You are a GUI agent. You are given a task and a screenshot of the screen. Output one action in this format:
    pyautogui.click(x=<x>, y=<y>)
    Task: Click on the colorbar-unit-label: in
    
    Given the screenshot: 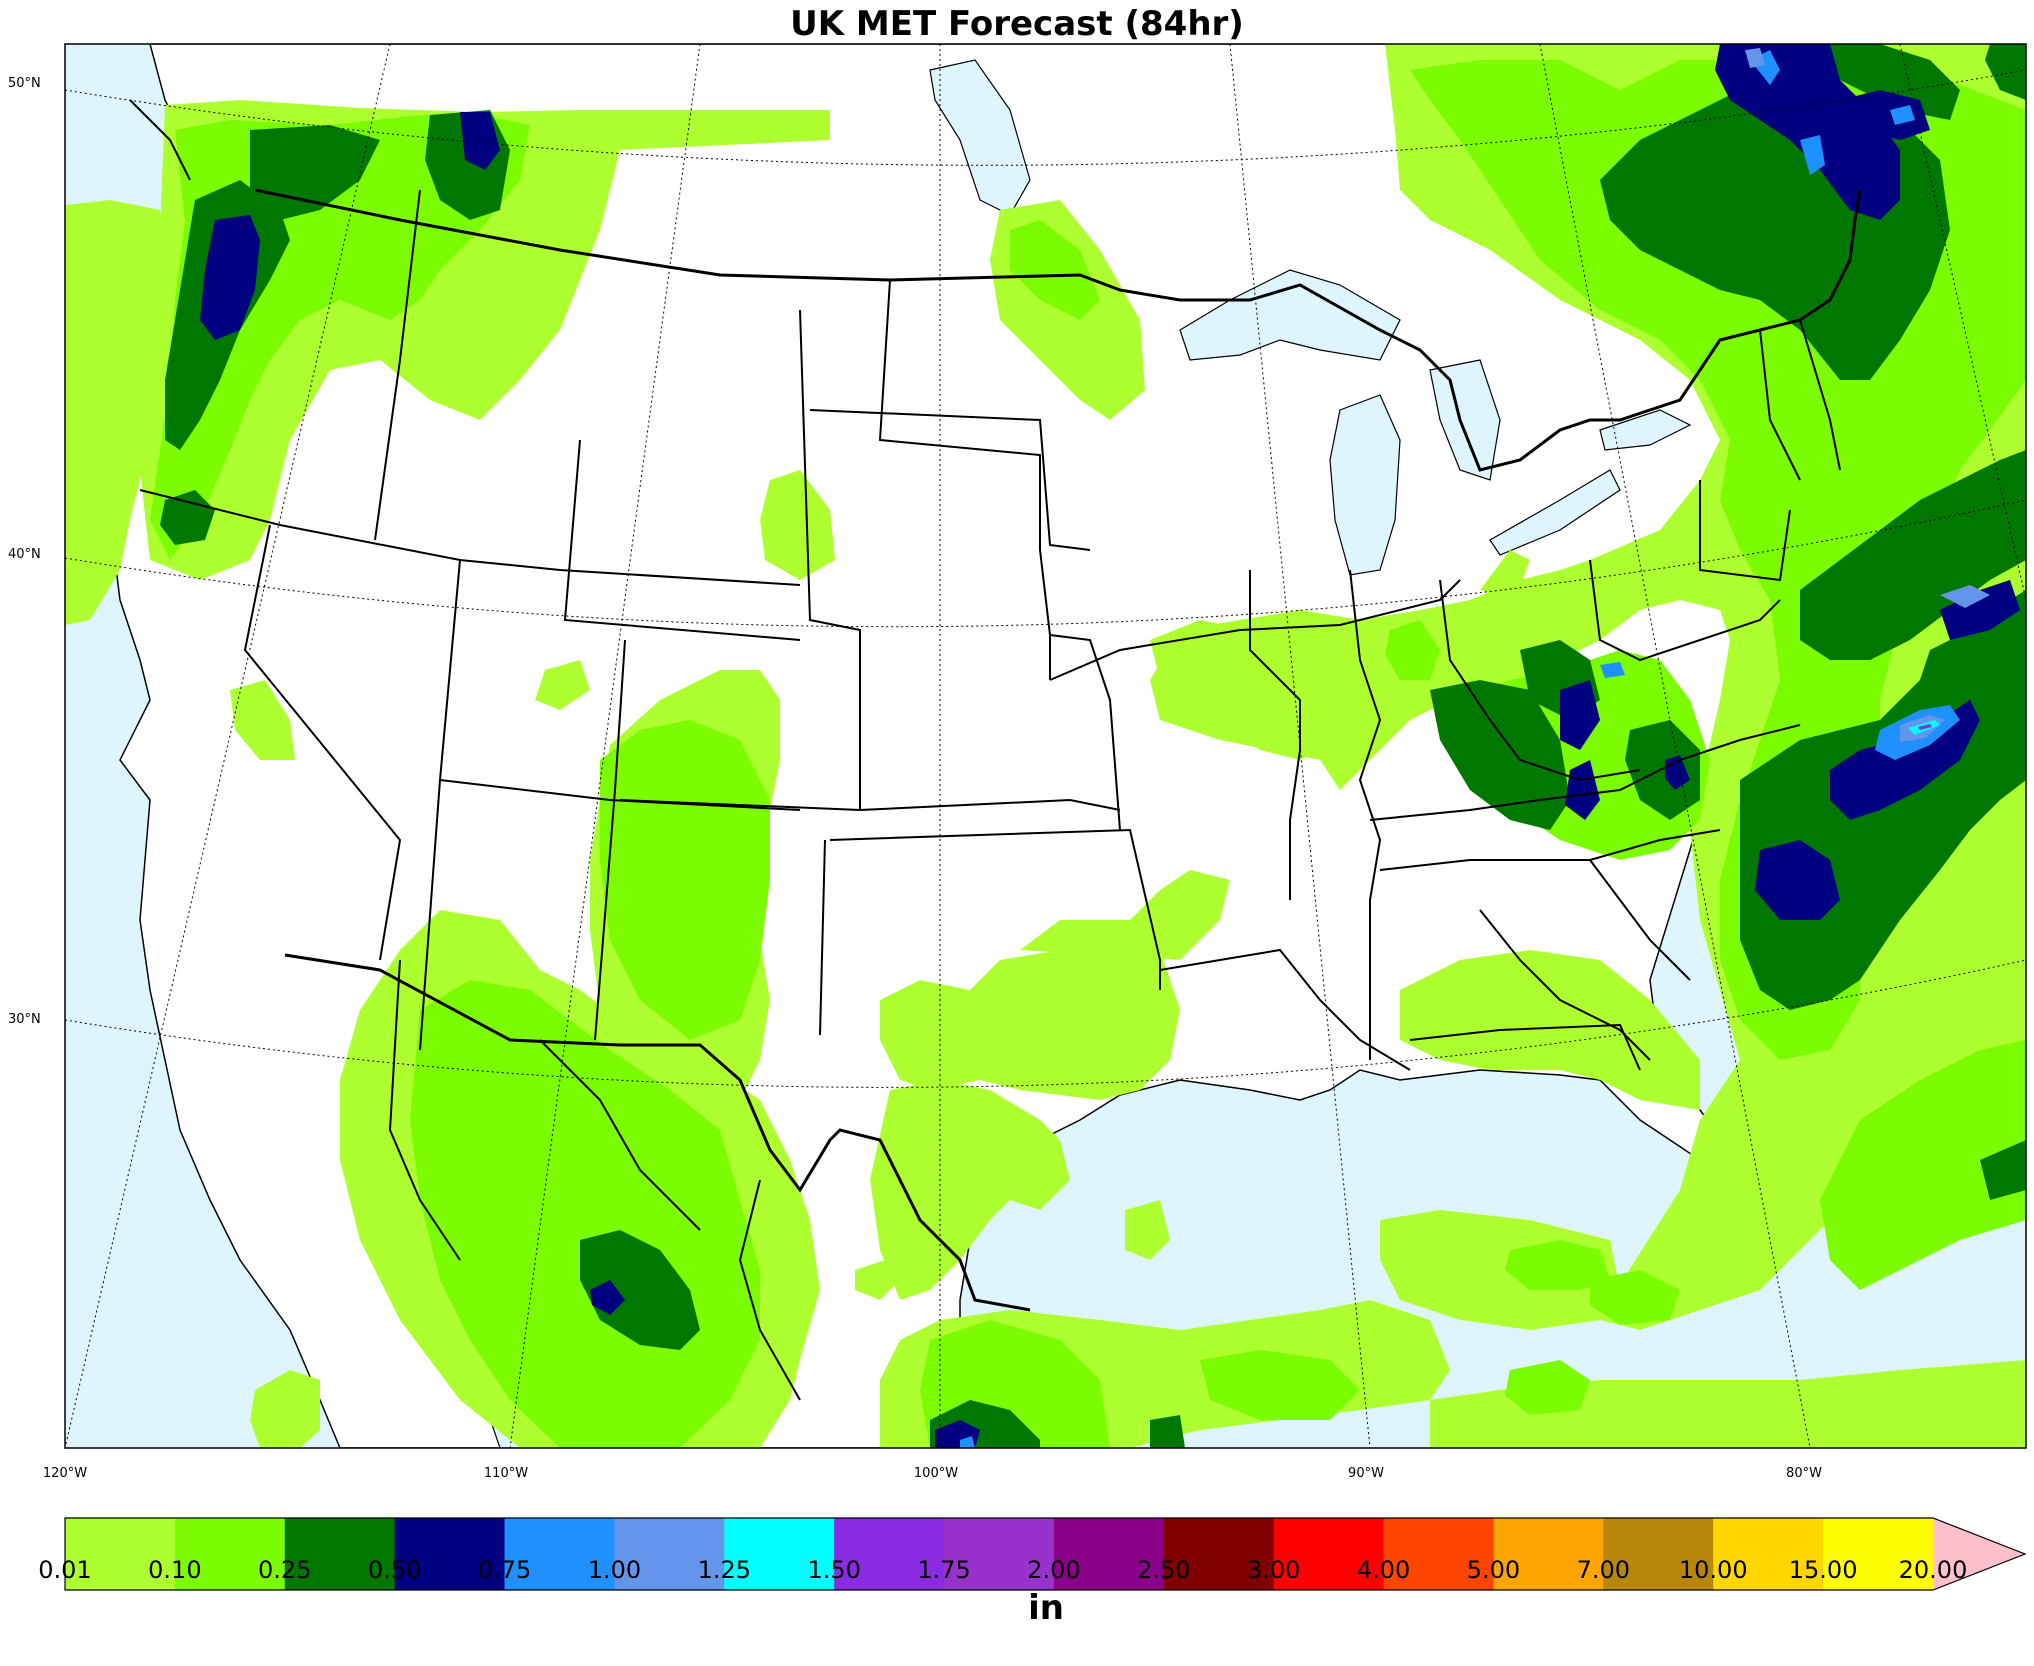 What is the action you would take?
    pyautogui.click(x=1046, y=1608)
    